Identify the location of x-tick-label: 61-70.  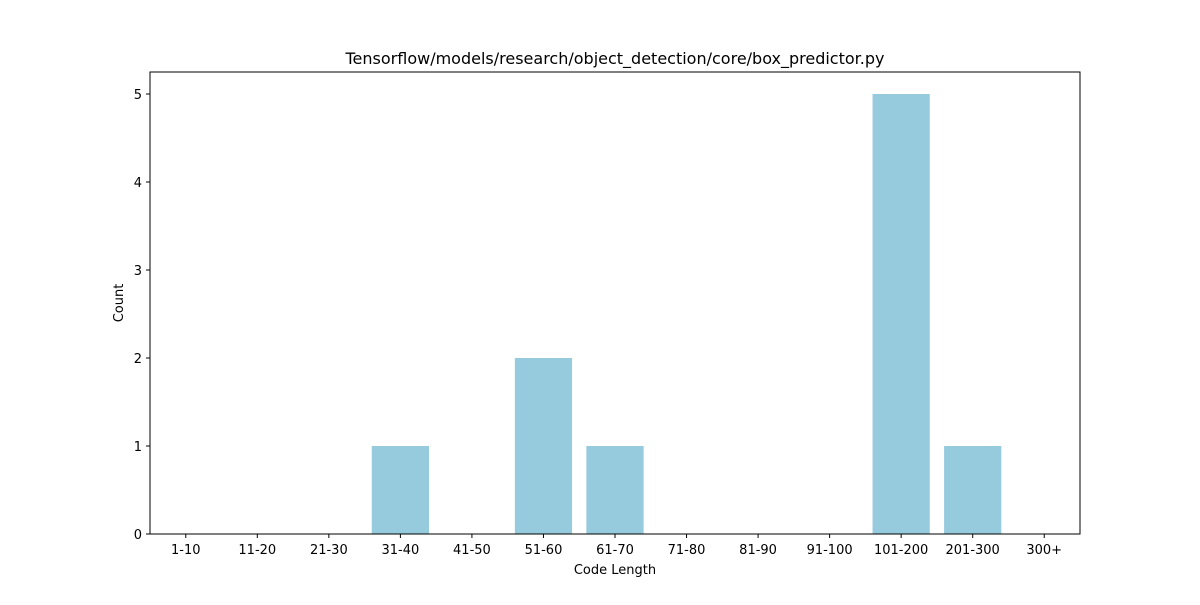
(615, 550).